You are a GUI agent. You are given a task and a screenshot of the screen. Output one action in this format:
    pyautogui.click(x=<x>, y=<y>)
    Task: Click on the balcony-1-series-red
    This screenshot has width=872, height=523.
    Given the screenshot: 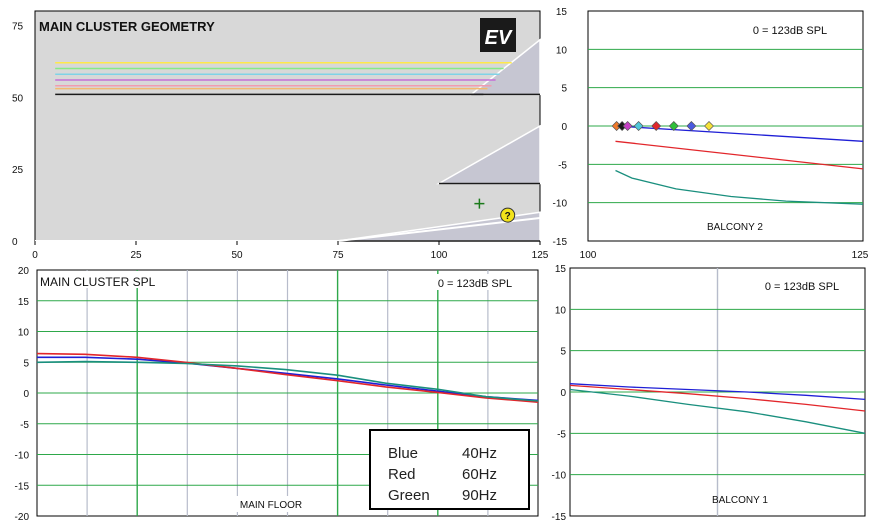 What is the action you would take?
    pyautogui.click(x=717, y=398)
    